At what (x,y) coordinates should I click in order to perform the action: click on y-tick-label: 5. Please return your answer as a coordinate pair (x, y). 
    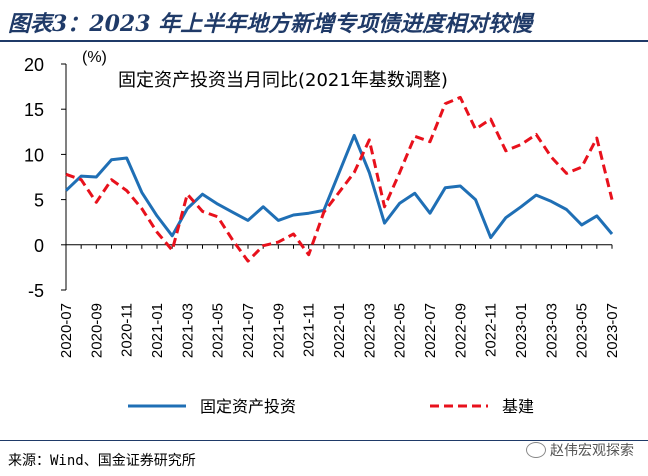
    Looking at the image, I should click on (39, 201).